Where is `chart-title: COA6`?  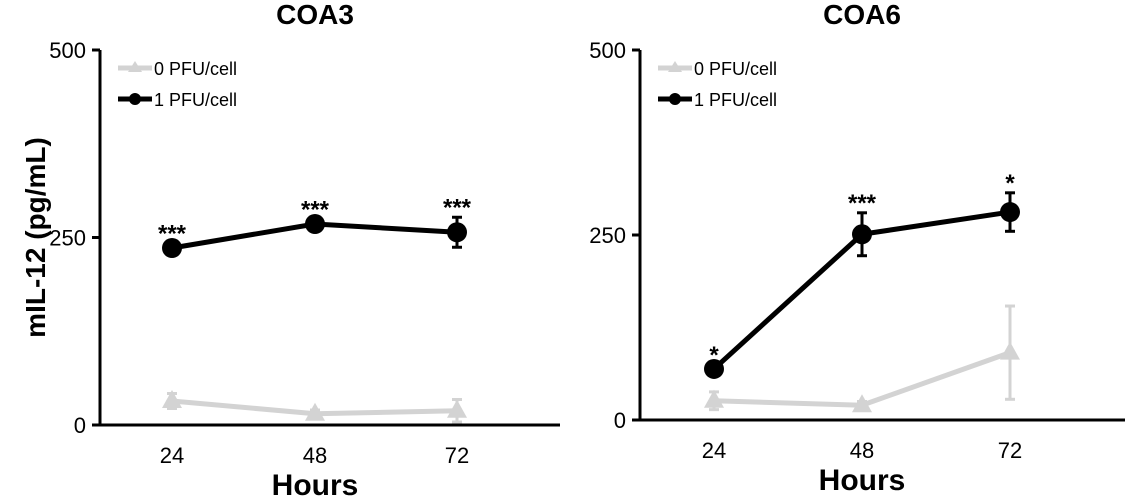
chart-title: COA6 is located at coordinates (862, 15).